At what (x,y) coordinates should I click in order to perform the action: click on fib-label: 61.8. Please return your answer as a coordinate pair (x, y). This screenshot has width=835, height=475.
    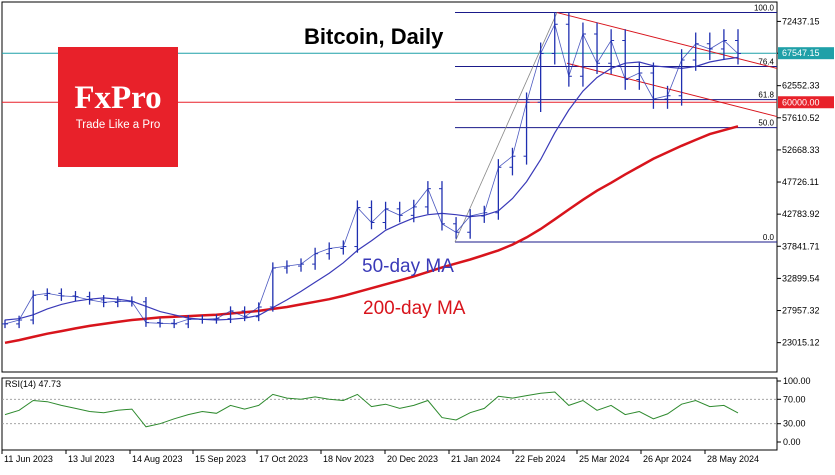
    Looking at the image, I should click on (766, 95).